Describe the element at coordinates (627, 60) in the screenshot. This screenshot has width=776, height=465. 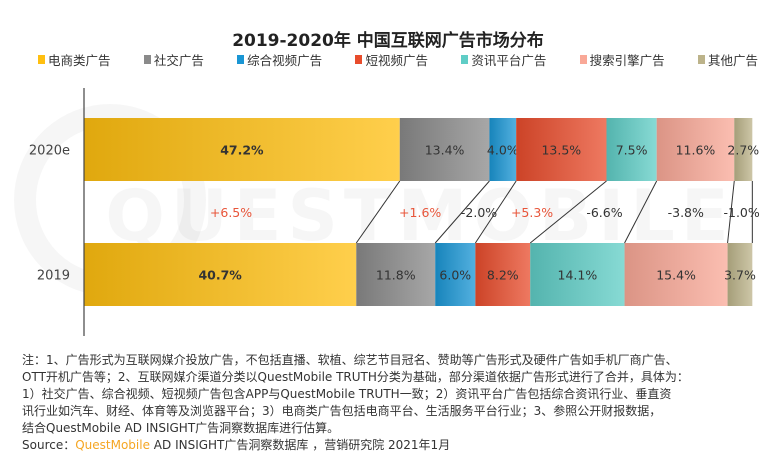
I see `legend-label: 搜索引擎广告` at that location.